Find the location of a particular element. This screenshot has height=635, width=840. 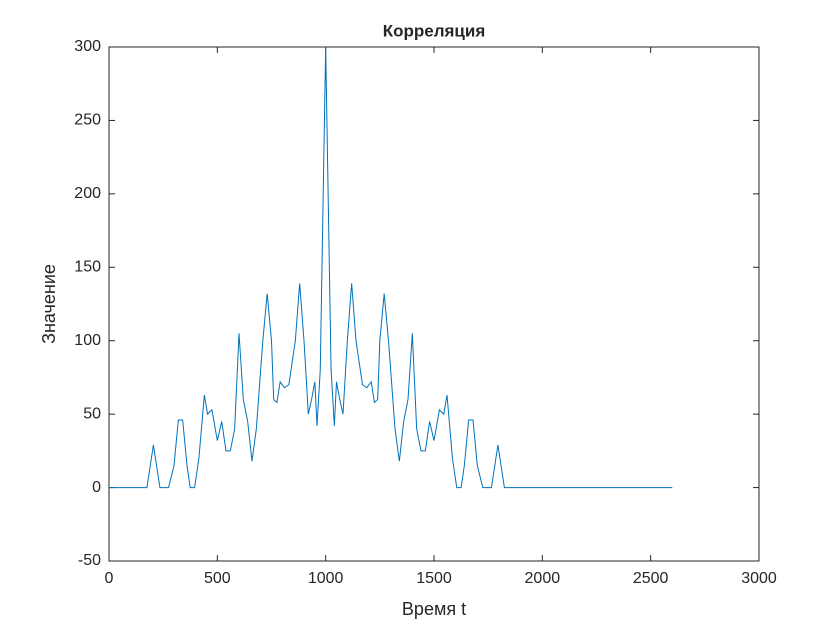

y-tick-label: 50 is located at coordinates (92, 413).